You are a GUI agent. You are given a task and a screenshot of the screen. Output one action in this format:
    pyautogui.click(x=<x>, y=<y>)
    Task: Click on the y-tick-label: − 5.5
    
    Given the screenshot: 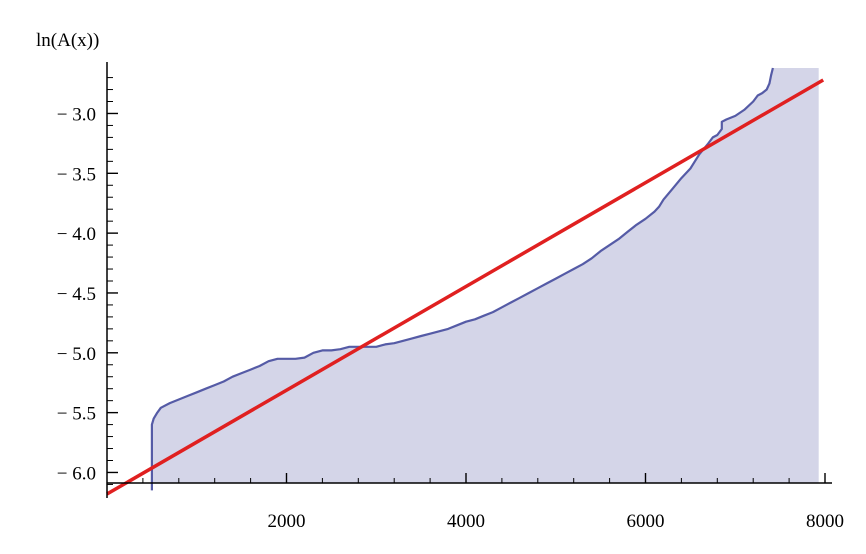 What is the action you would take?
    pyautogui.click(x=76, y=414)
    